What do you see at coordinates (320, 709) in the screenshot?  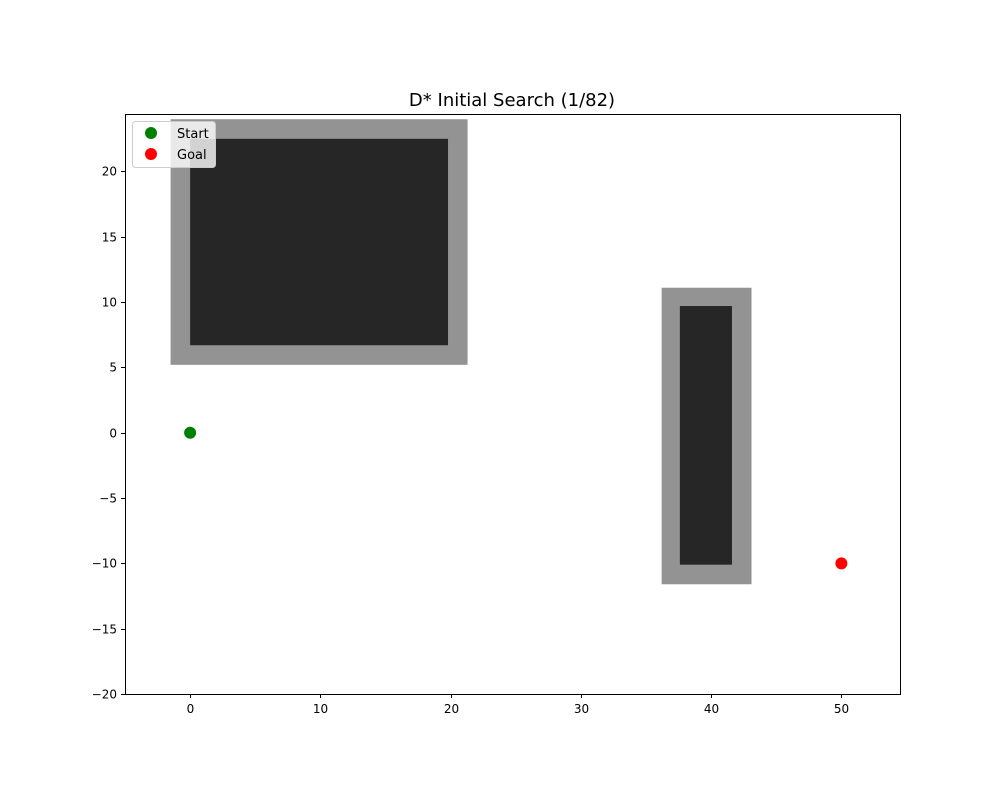 I see `x-tick-label: 10` at bounding box center [320, 709].